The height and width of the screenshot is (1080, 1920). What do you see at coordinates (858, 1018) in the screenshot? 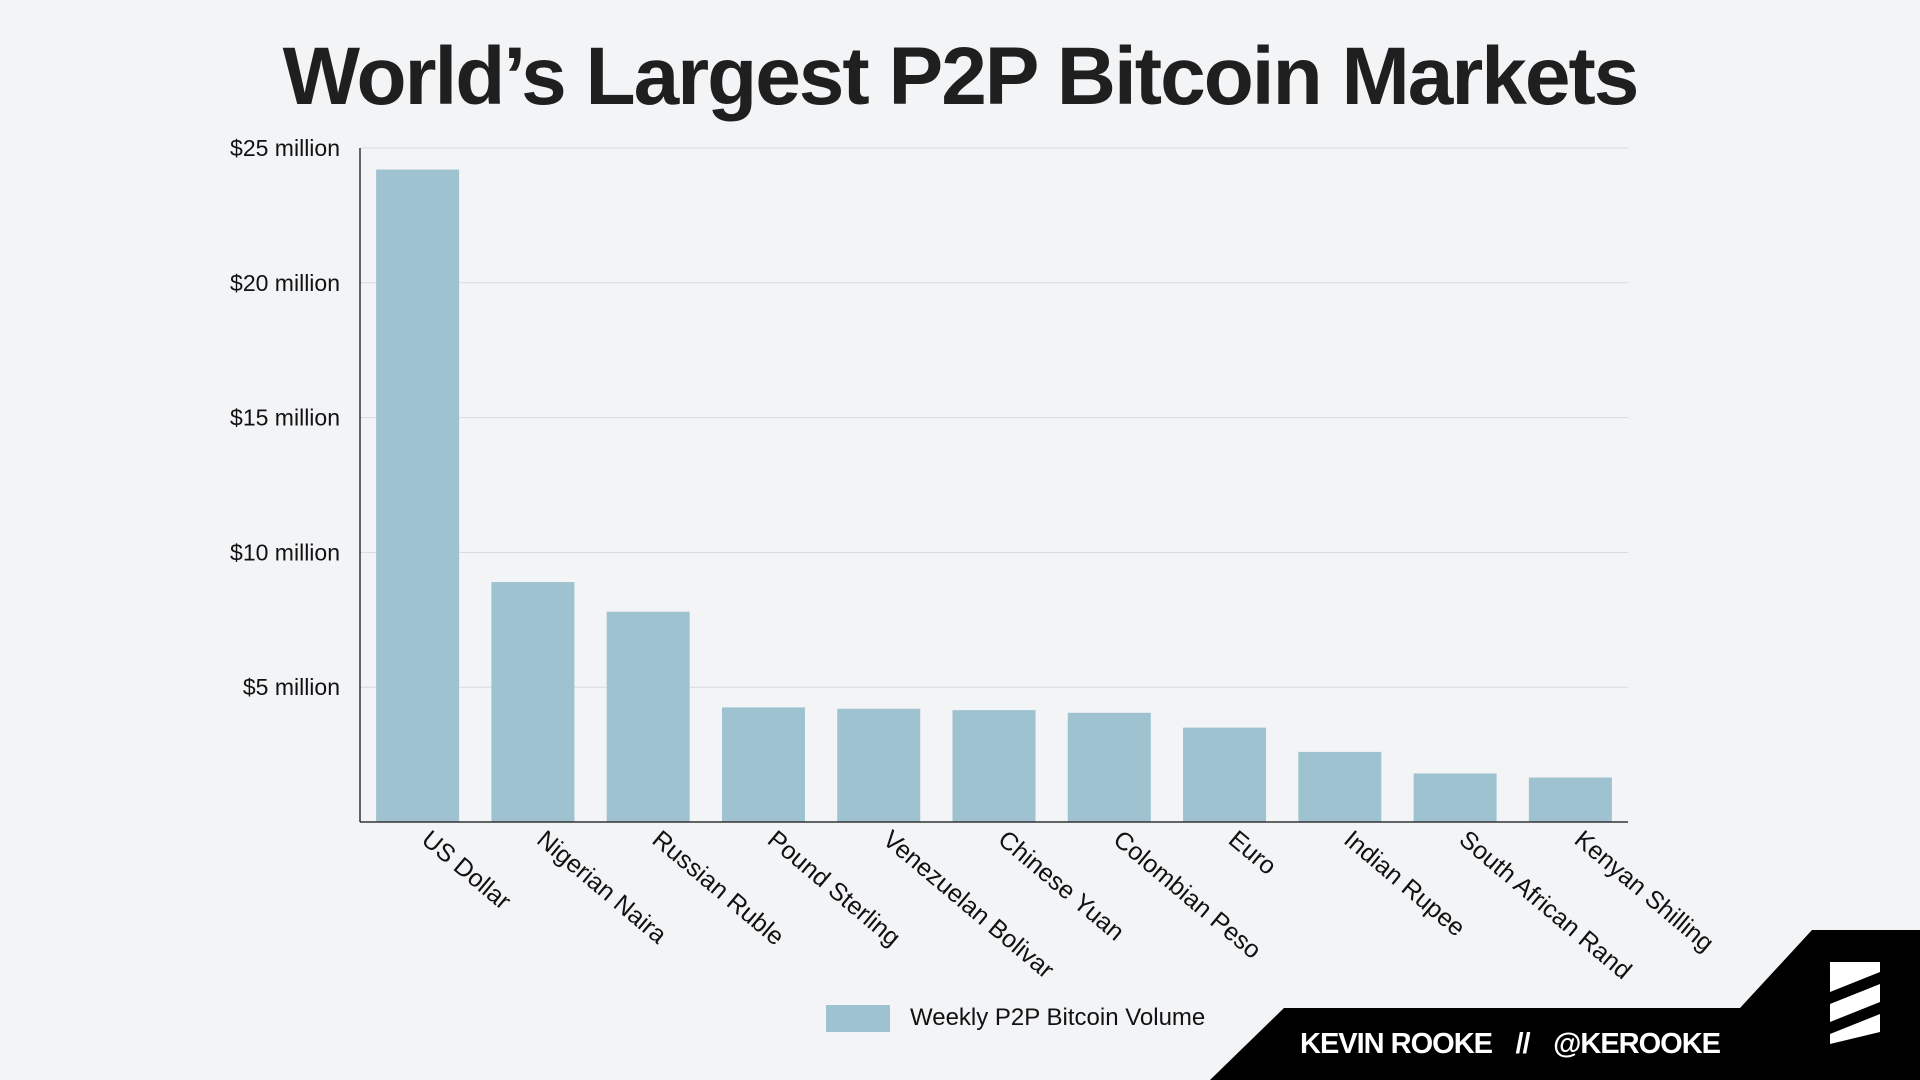
I see `legend-swatch` at bounding box center [858, 1018].